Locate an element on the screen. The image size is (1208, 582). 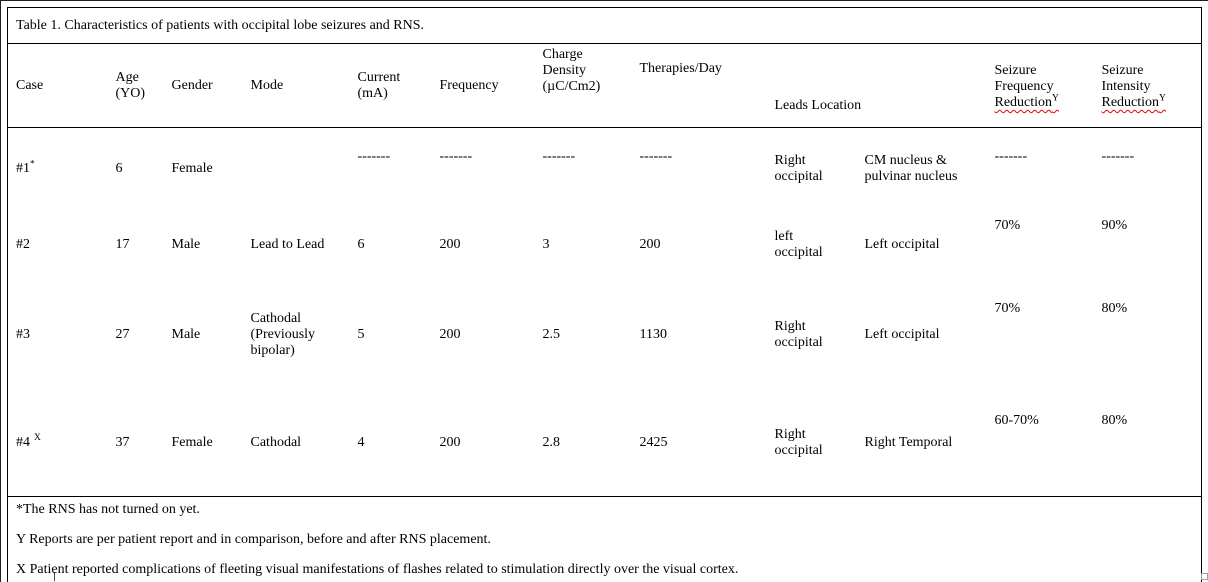
cell-age: 37 is located at coordinates (122, 442).